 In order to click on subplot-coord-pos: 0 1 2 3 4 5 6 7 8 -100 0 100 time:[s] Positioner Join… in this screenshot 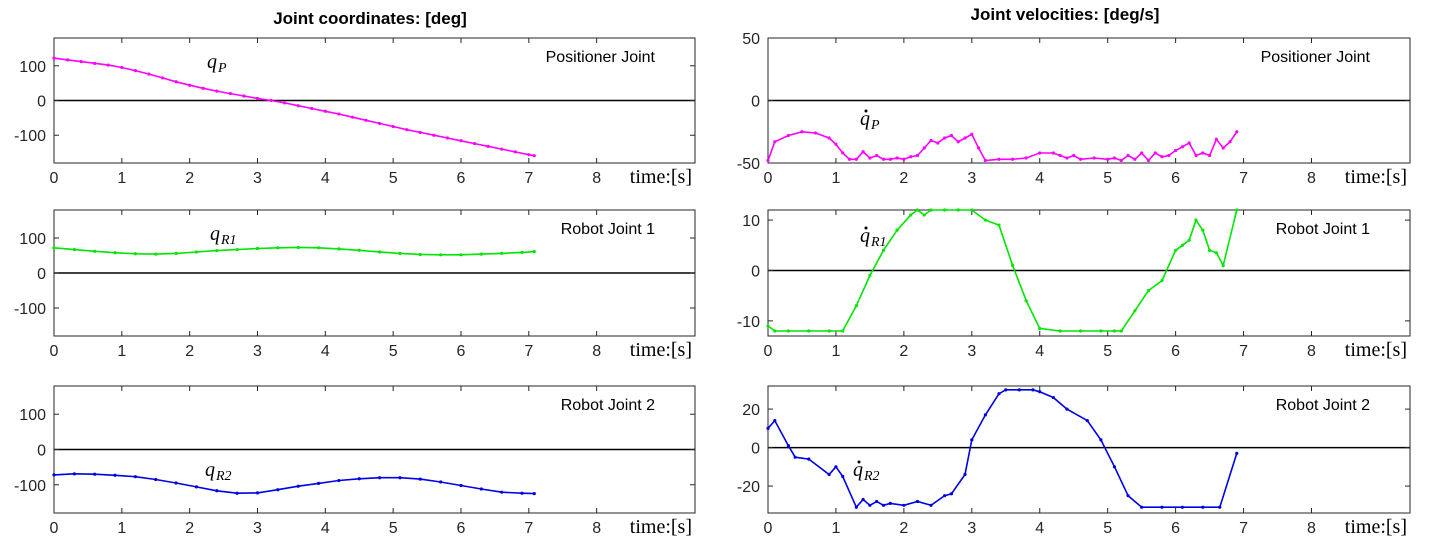, I will do `click(355, 112)`.